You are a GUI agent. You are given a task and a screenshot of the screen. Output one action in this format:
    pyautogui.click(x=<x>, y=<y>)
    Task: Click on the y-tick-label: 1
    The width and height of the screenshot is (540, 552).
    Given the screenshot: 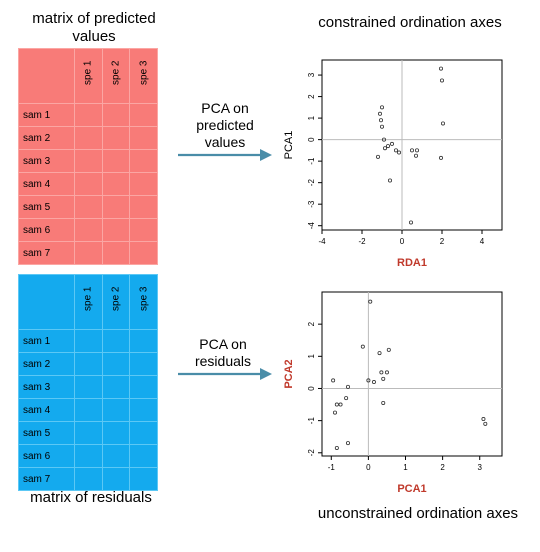 What is the action you would take?
    pyautogui.click(x=311, y=117)
    